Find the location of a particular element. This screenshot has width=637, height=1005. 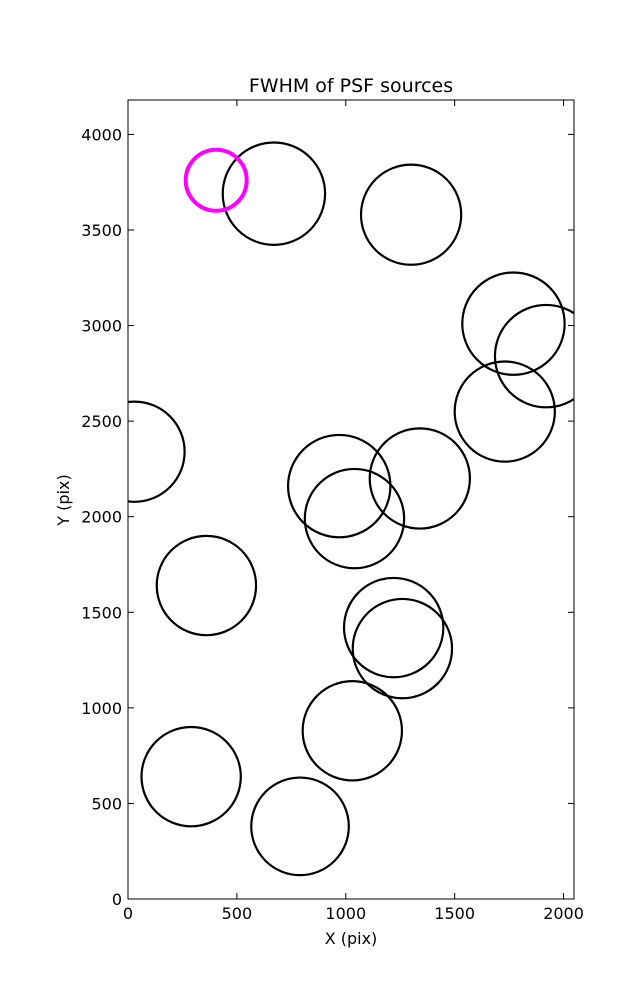

chart-title: FWHM of PSF sources is located at coordinates (351, 86).